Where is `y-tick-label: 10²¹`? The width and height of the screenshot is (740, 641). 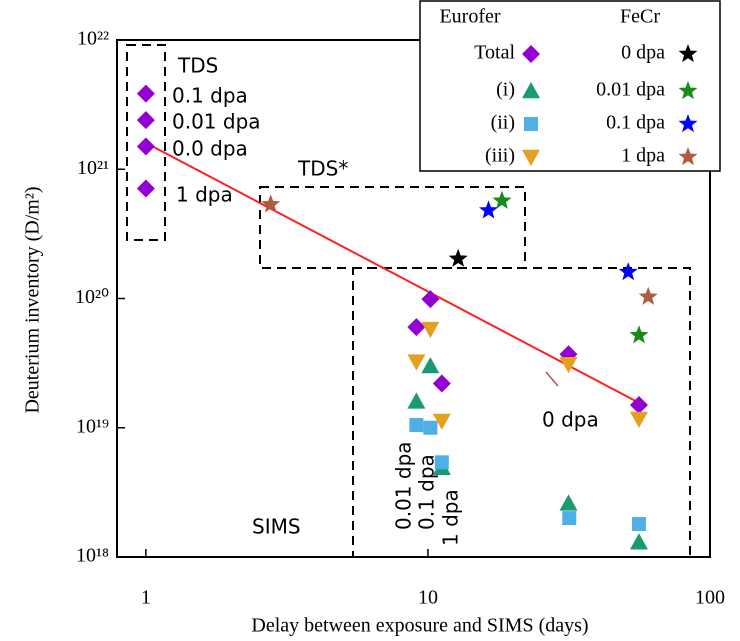
y-tick-label: 10²¹ is located at coordinates (93, 168).